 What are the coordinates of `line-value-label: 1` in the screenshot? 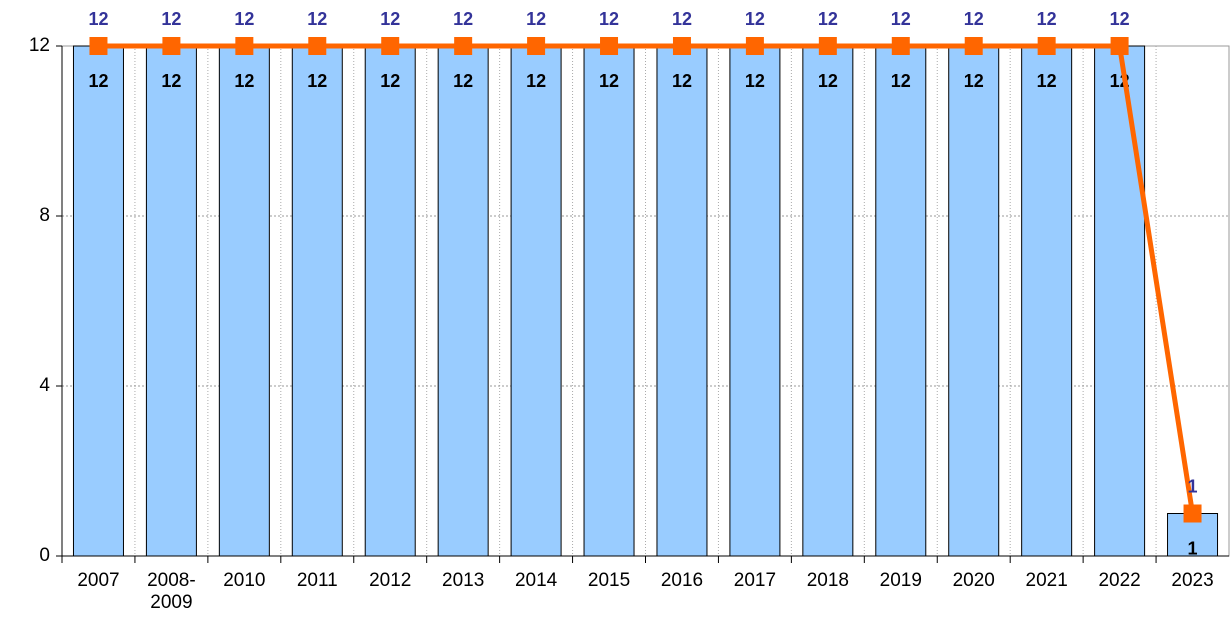 It's located at (1193, 486).